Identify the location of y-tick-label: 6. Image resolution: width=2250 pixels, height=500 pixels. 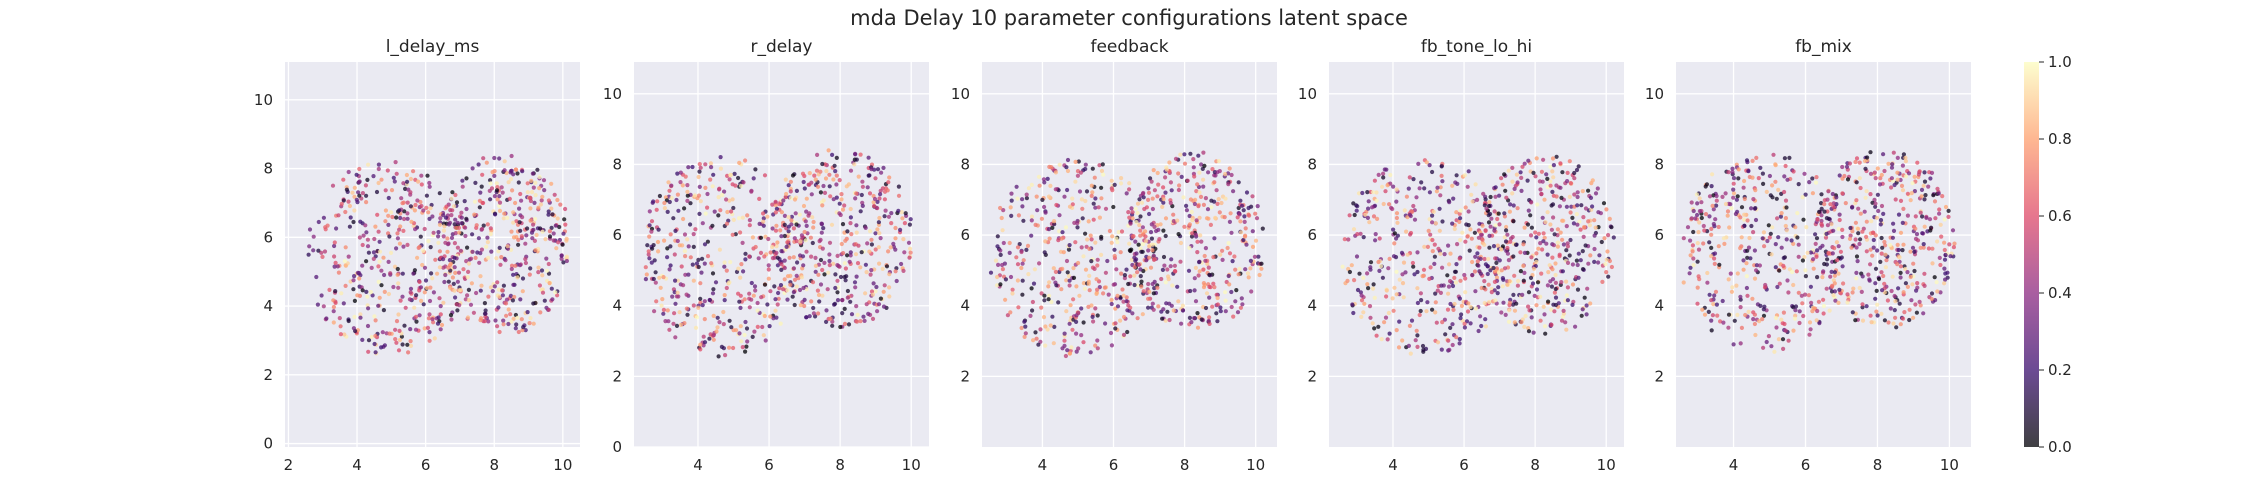
(965, 235).